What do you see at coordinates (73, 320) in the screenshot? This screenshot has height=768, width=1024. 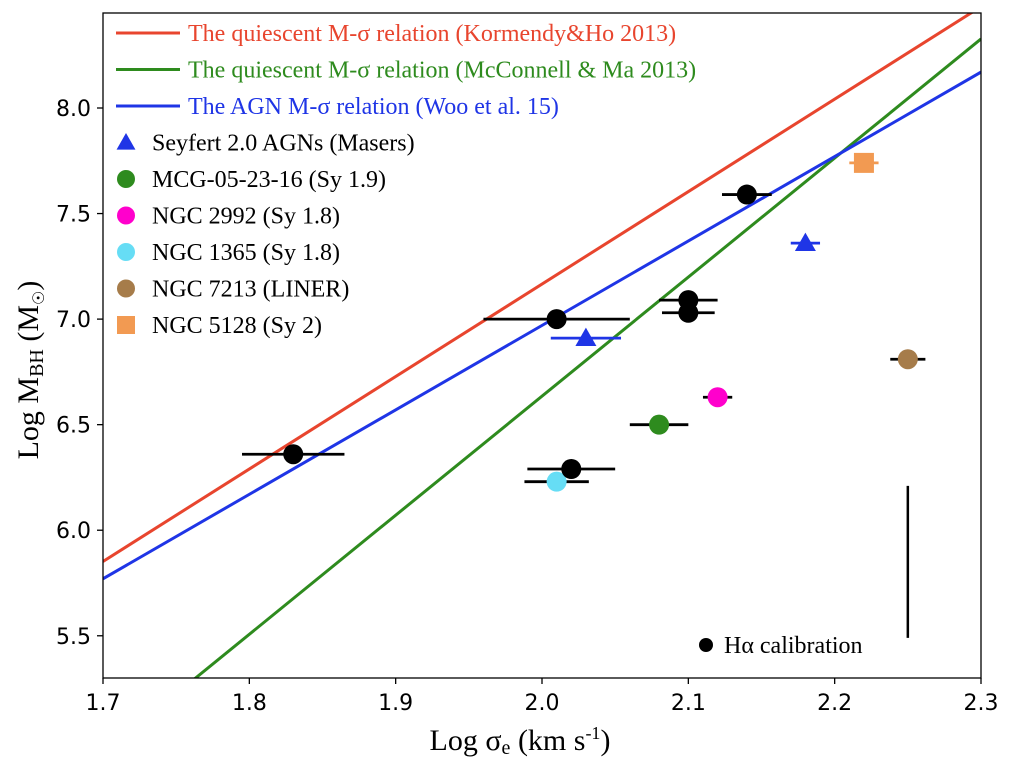 I see `y-tick-label-3: 7.0` at bounding box center [73, 320].